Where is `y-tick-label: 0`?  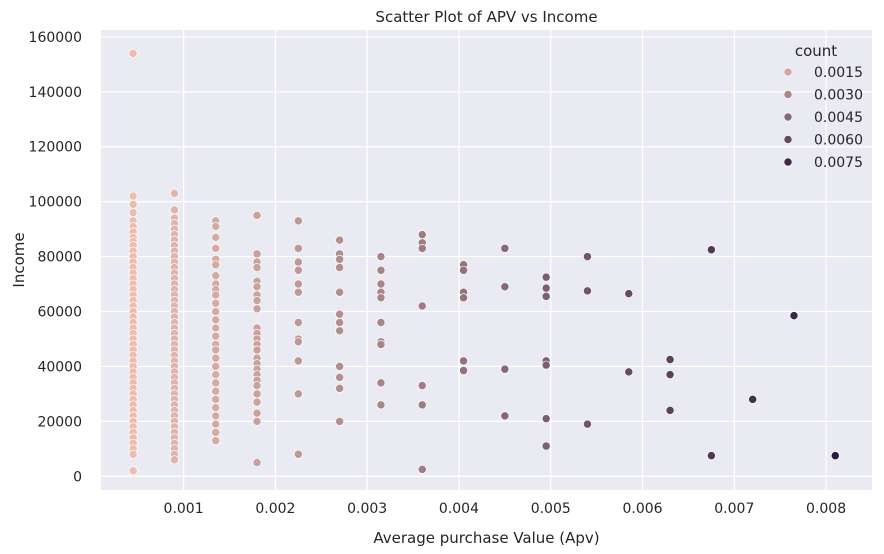 y-tick-label: 0 is located at coordinates (77, 477).